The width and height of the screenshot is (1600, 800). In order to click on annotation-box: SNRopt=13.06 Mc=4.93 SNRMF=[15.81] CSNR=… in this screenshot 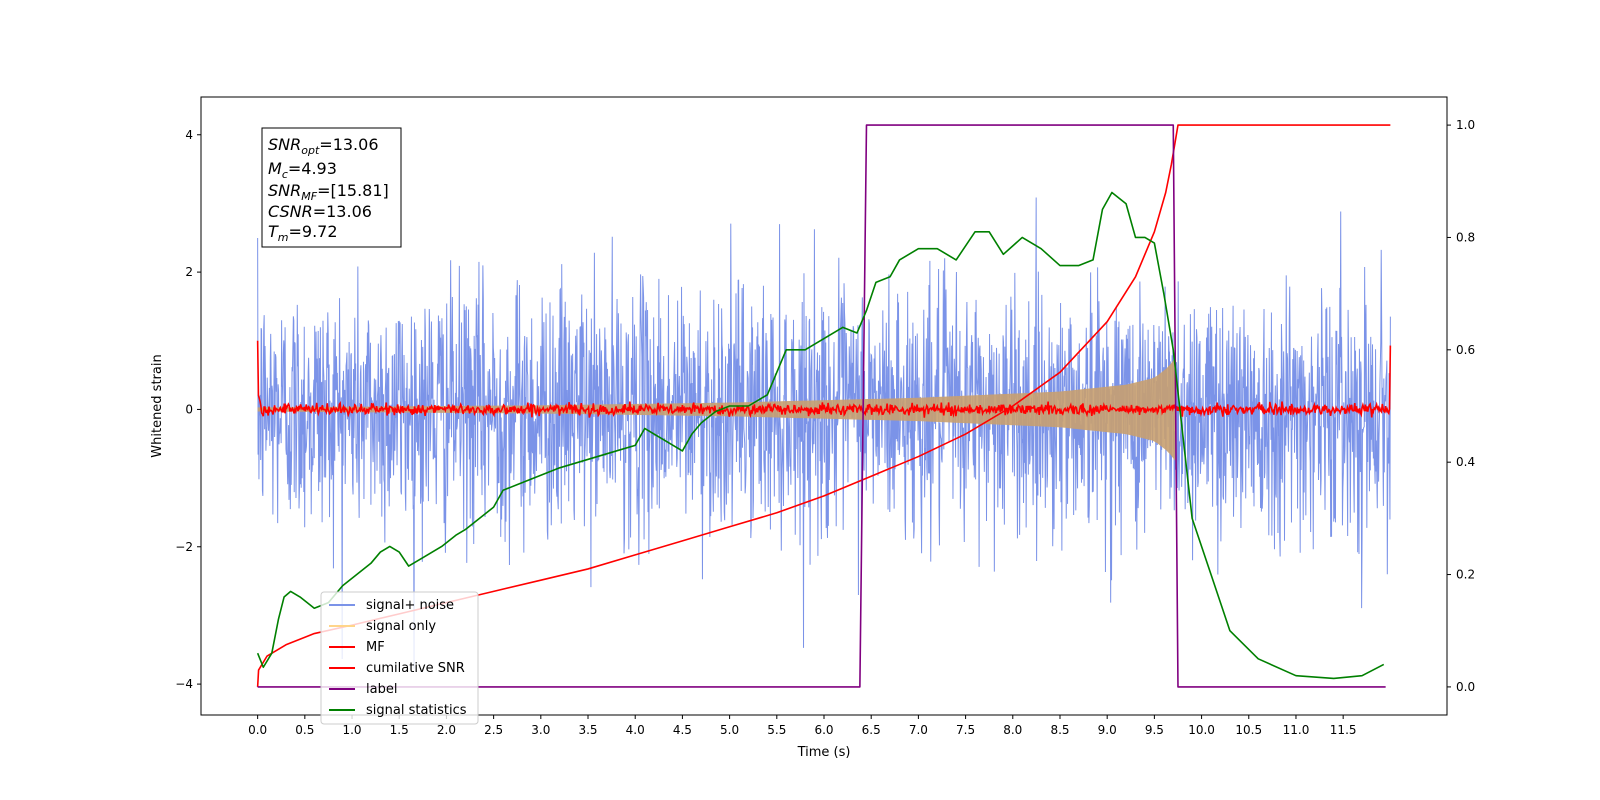, I will do `click(331, 187)`.